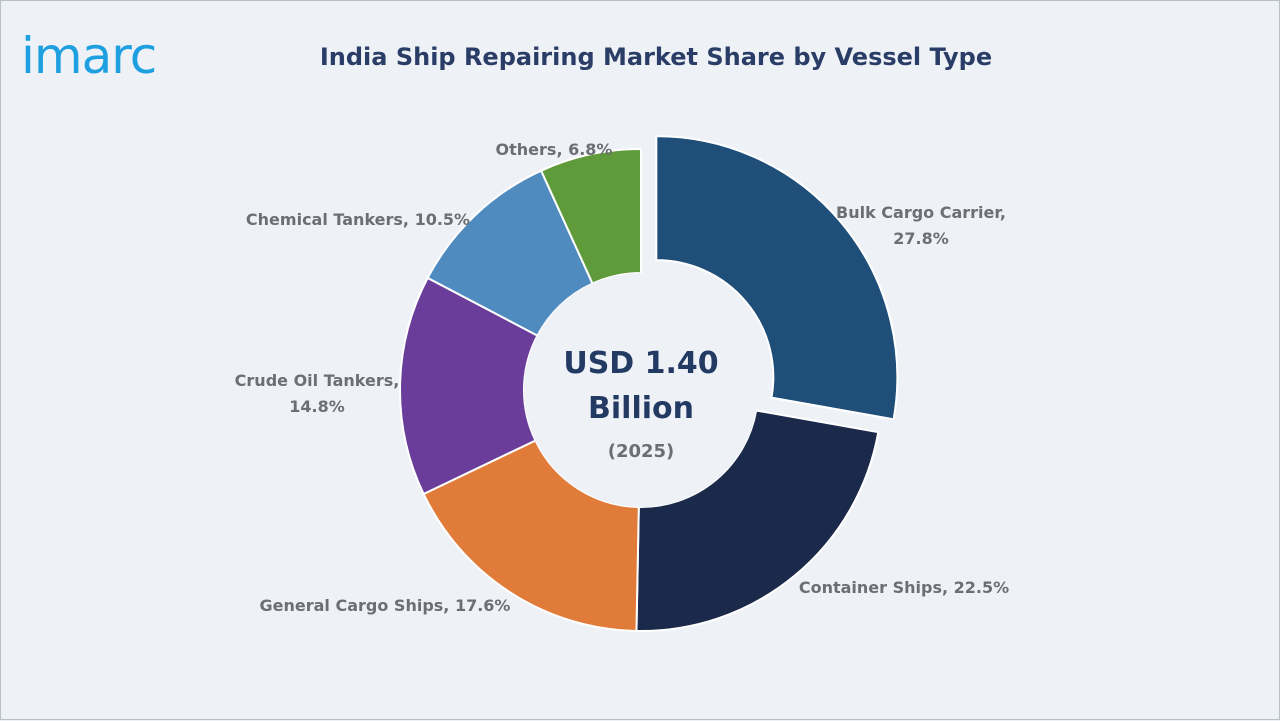  I want to click on slice-bulk-cargo-carrier, so click(777, 278).